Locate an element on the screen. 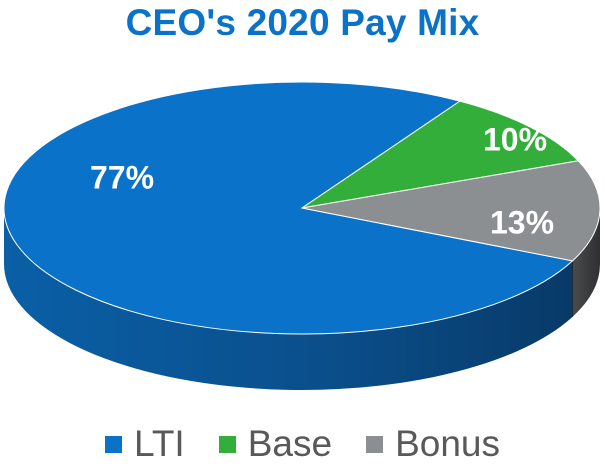  legend-label-bonus: Bonus is located at coordinates (447, 443).